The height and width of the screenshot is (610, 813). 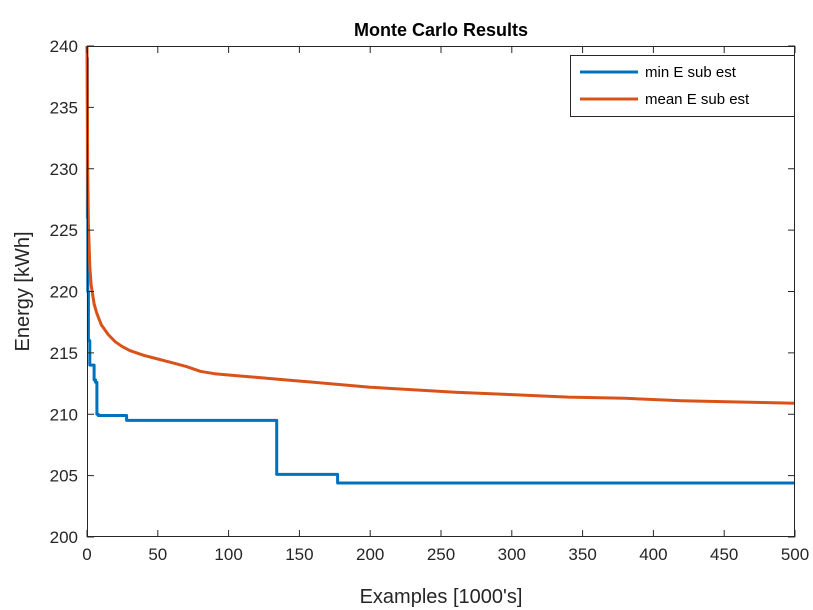 I want to click on legend-box, so click(x=682, y=86).